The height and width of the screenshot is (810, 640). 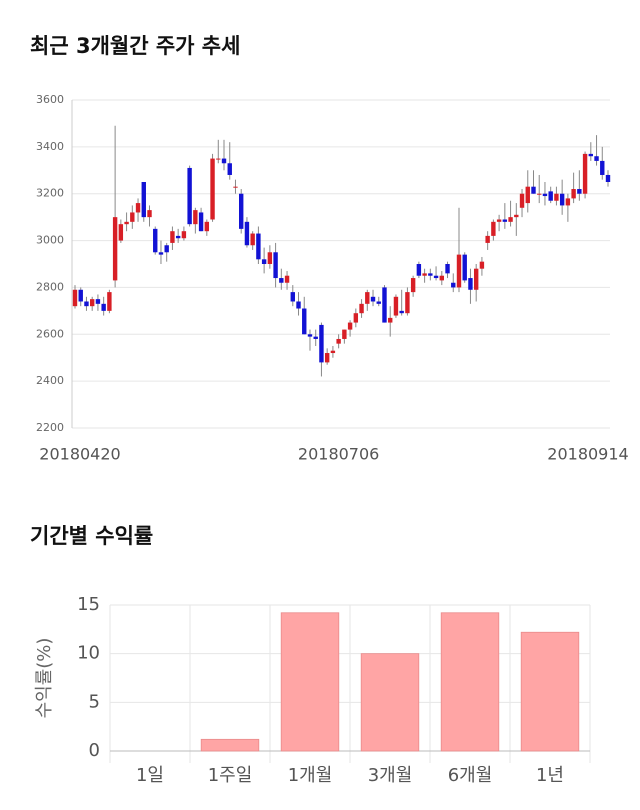 I want to click on chart-title: 최근 3개월간 주가 추세, so click(x=135, y=46).